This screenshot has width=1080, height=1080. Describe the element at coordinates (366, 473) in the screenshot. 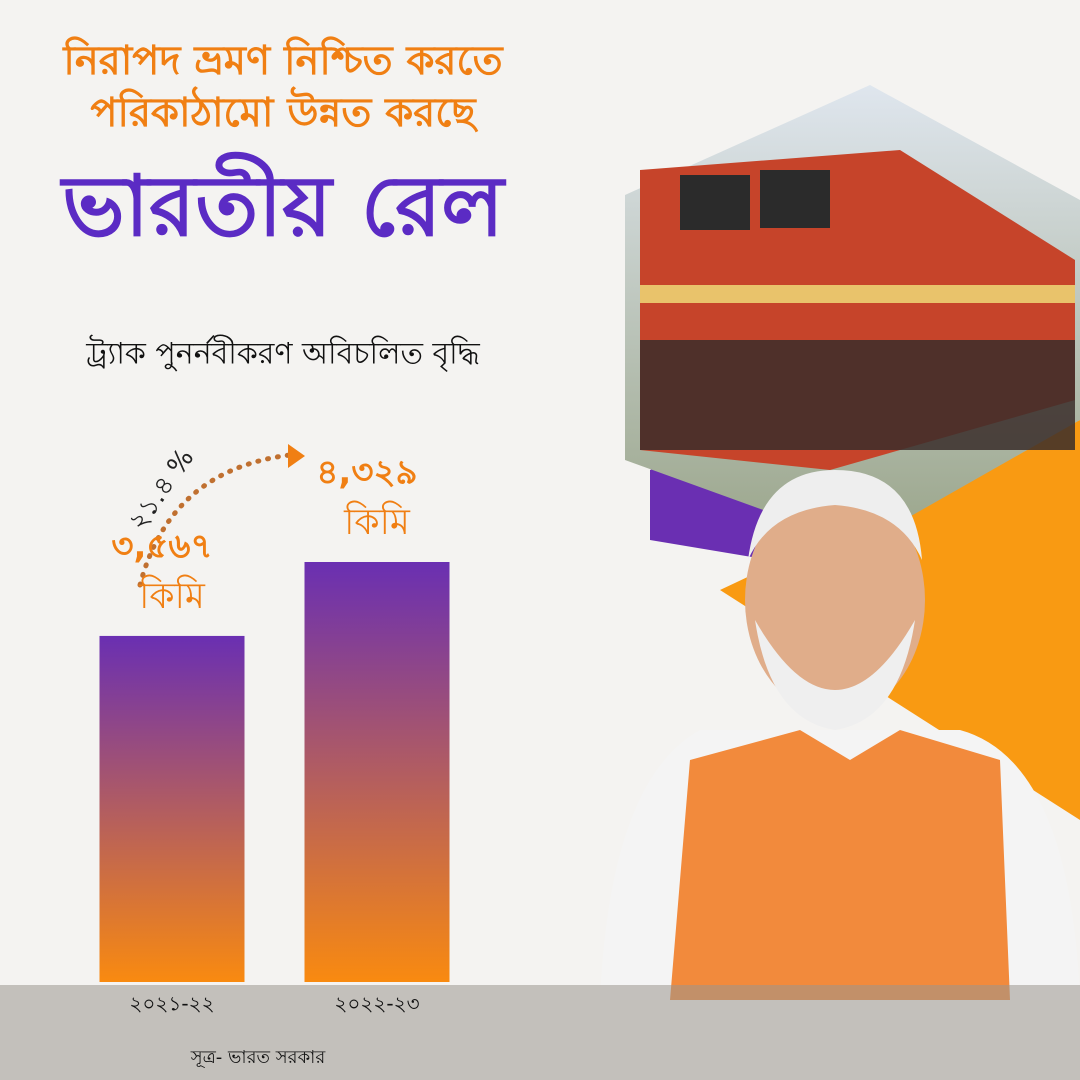

I see `value-label: ৪,৩২৯` at that location.